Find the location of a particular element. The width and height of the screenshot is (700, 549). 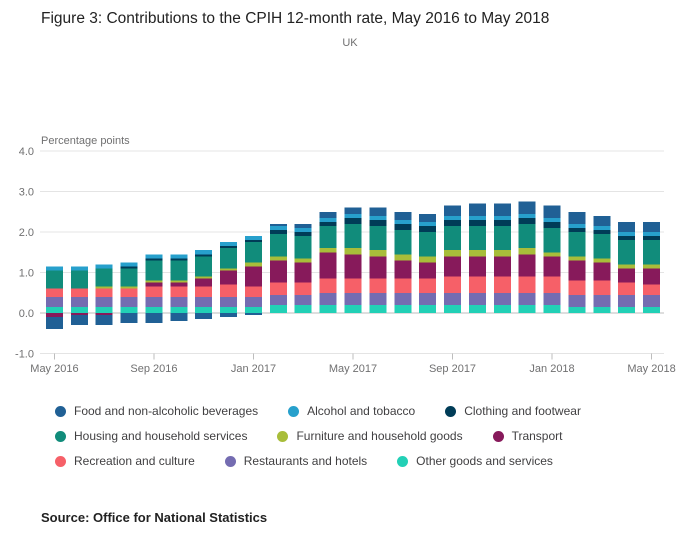

legend-item-recreation-and-culture: Recreation and culture is located at coordinates (125, 461).